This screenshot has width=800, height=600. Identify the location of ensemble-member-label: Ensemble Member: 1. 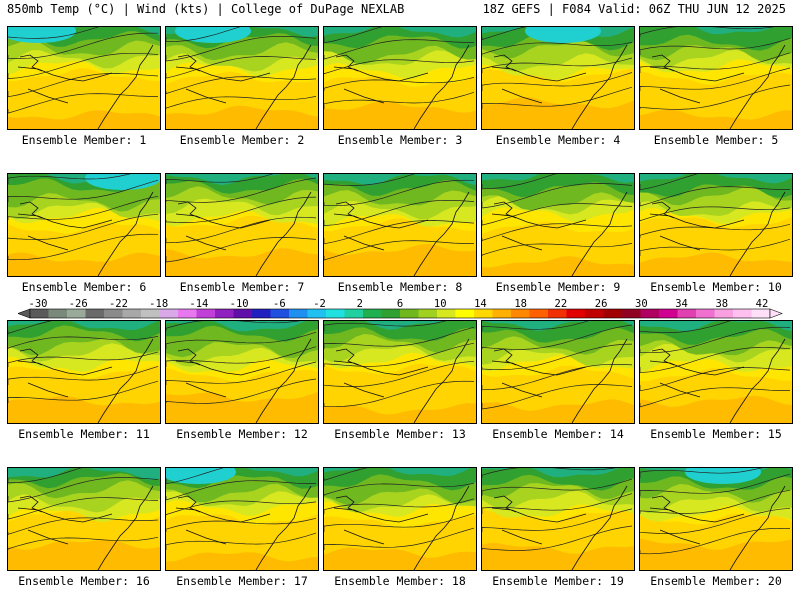
(84, 140).